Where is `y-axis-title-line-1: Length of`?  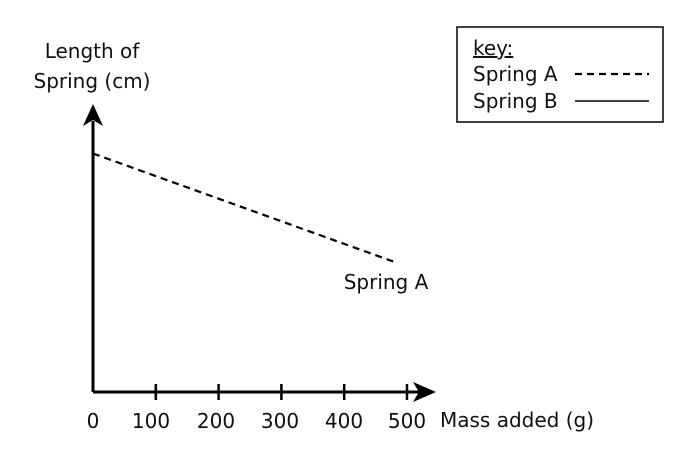
y-axis-title-line-1: Length of is located at coordinates (93, 51).